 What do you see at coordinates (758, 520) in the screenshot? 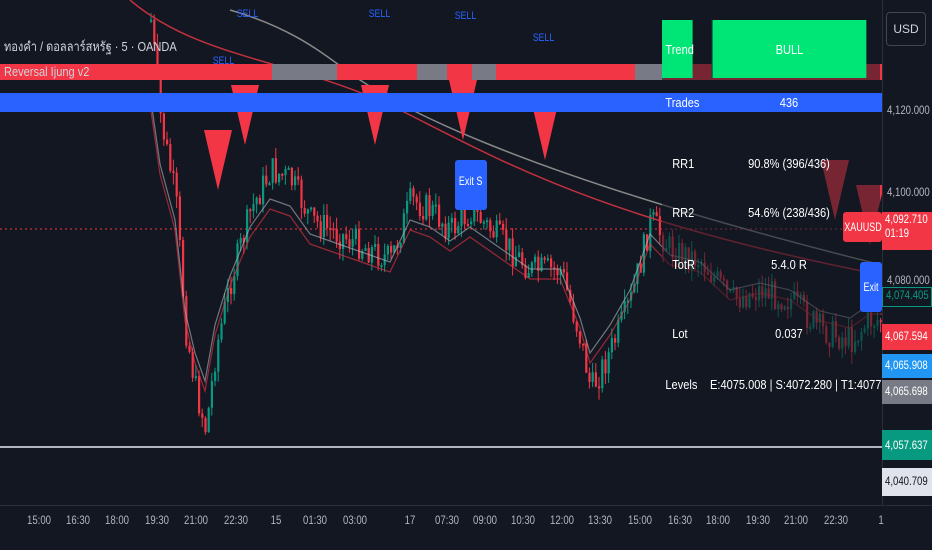
I see `time-tick: 19:30` at bounding box center [758, 520].